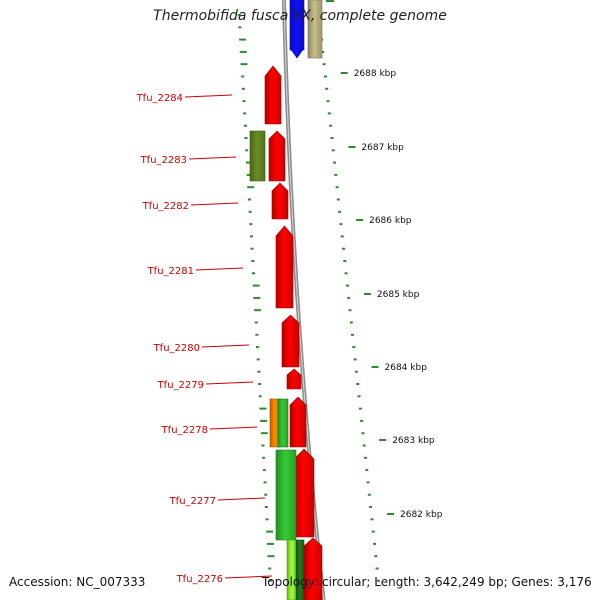 The width and height of the screenshot is (600, 600). What do you see at coordinates (382, 148) in the screenshot?
I see `scale-tick-label: 2687 kbp` at bounding box center [382, 148].